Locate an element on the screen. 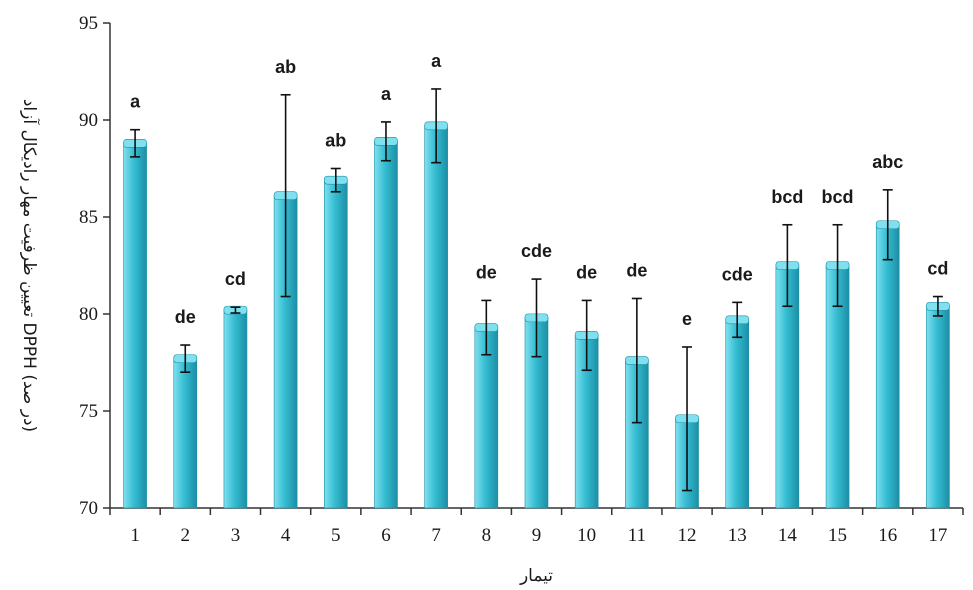 The height and width of the screenshot is (590, 973). x-tick-label: 1 is located at coordinates (135, 535).